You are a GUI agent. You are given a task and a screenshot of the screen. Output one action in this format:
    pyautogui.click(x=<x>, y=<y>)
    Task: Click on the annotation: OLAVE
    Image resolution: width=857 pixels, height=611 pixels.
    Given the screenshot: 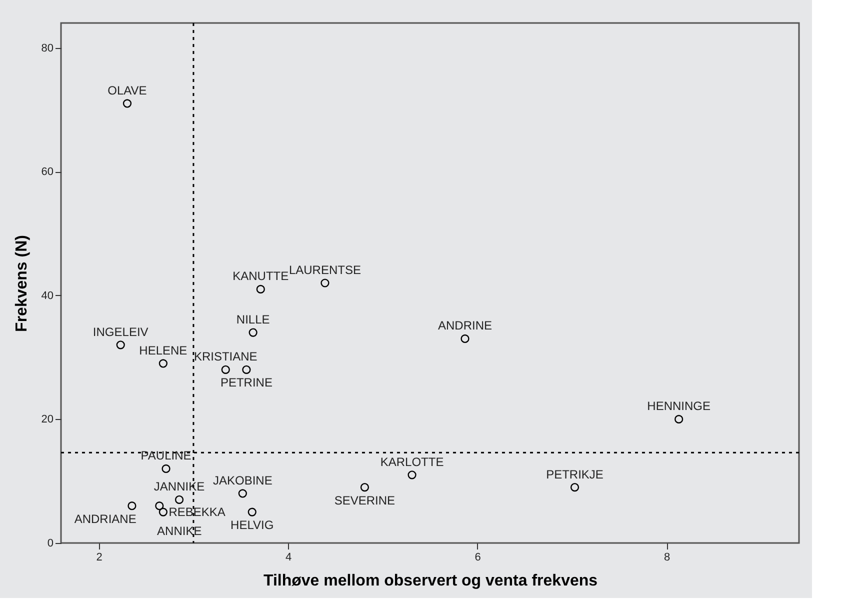 What is the action you would take?
    pyautogui.click(x=127, y=90)
    